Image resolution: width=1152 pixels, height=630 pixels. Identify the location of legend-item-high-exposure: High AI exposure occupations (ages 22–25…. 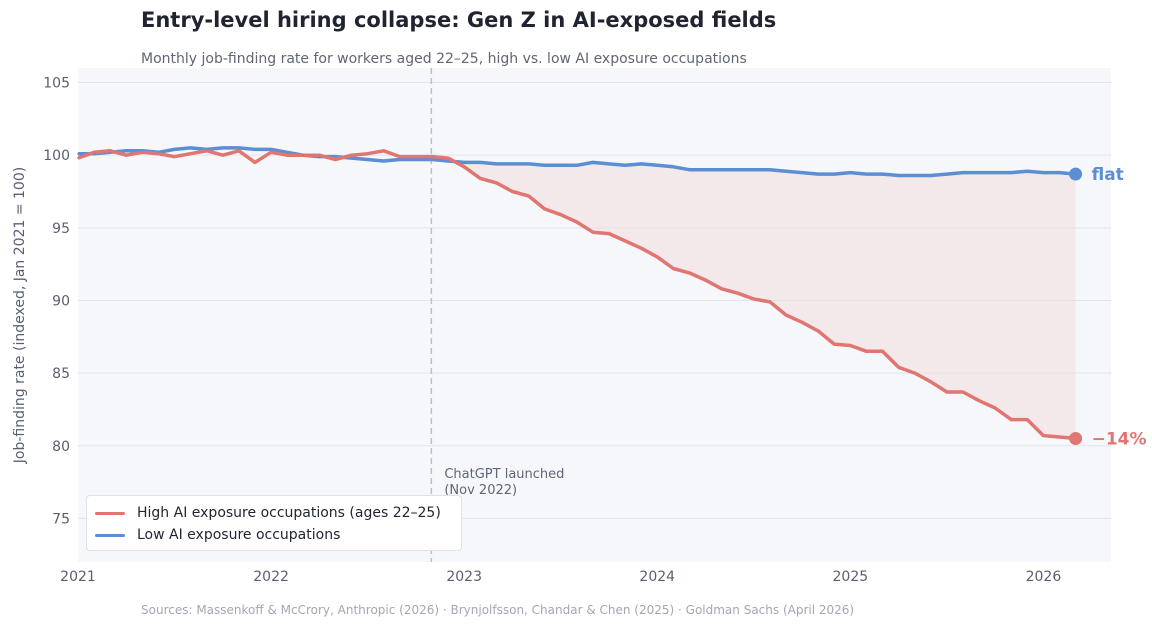
(268, 513).